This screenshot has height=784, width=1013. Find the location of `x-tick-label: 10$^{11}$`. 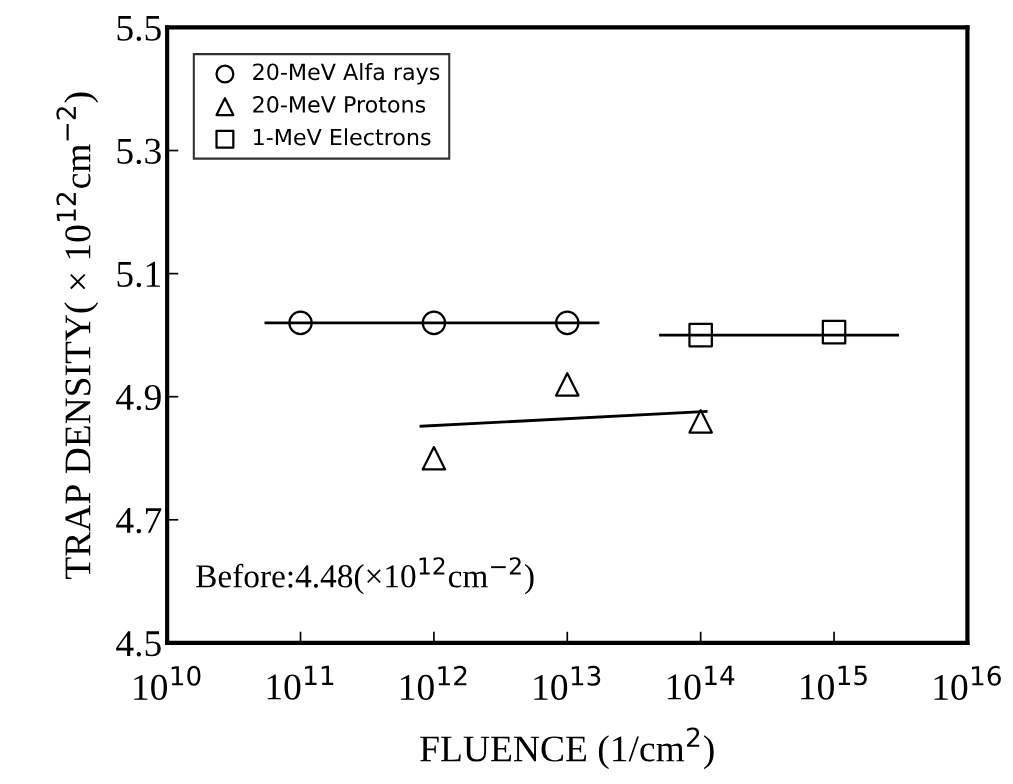

x-tick-label: 10$^{11}$ is located at coordinates (300, 682).